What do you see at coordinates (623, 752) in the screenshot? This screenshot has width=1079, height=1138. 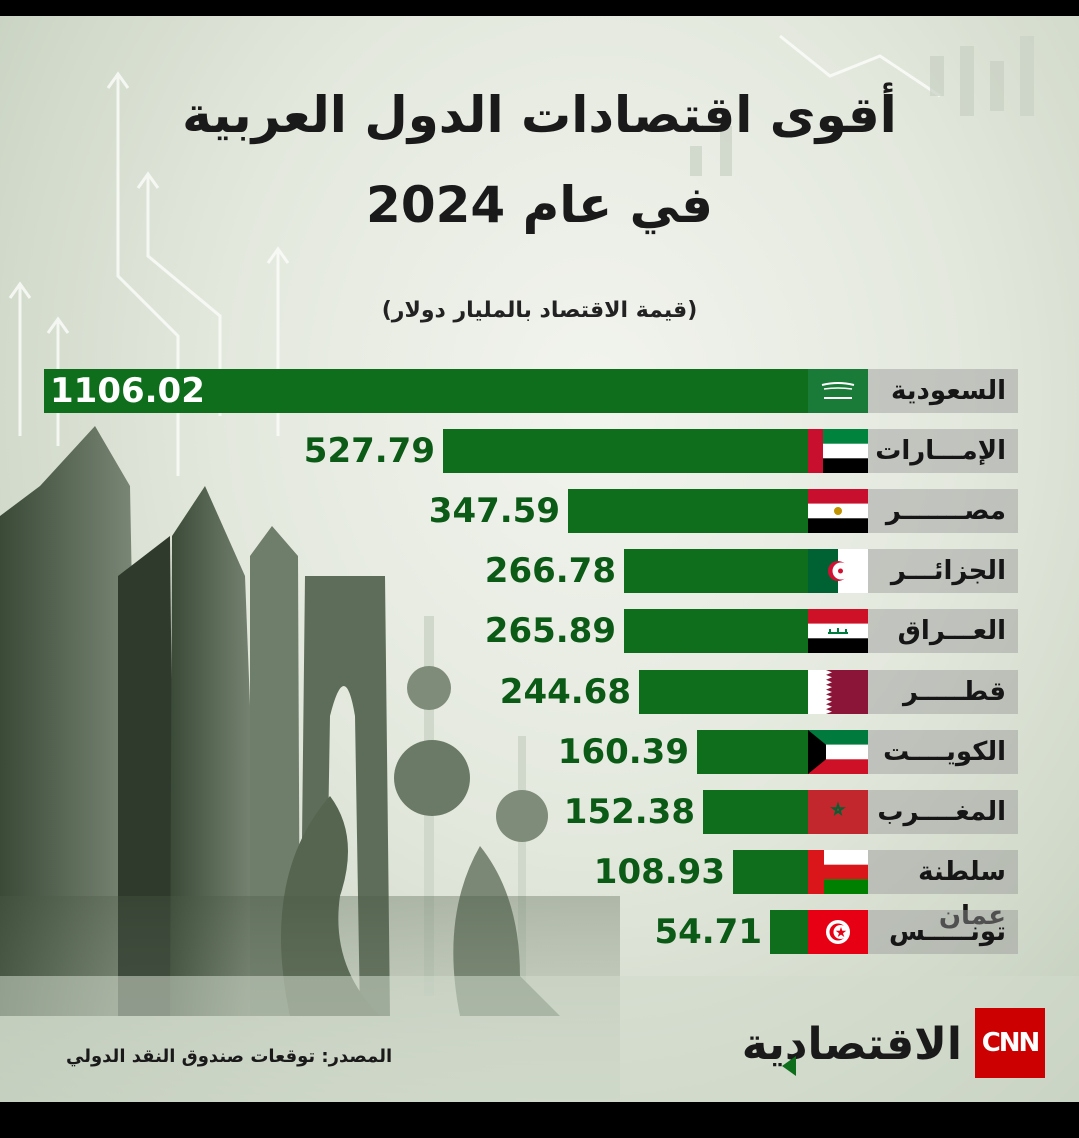 I see `data-label: 160.39` at bounding box center [623, 752].